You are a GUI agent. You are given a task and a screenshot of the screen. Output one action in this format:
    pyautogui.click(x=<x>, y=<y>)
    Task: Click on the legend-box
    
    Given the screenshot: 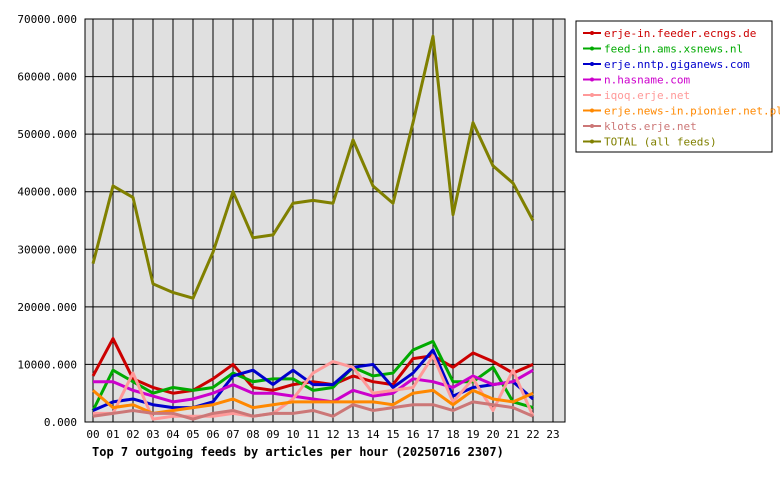 What is the action you would take?
    pyautogui.click(x=674, y=86)
    